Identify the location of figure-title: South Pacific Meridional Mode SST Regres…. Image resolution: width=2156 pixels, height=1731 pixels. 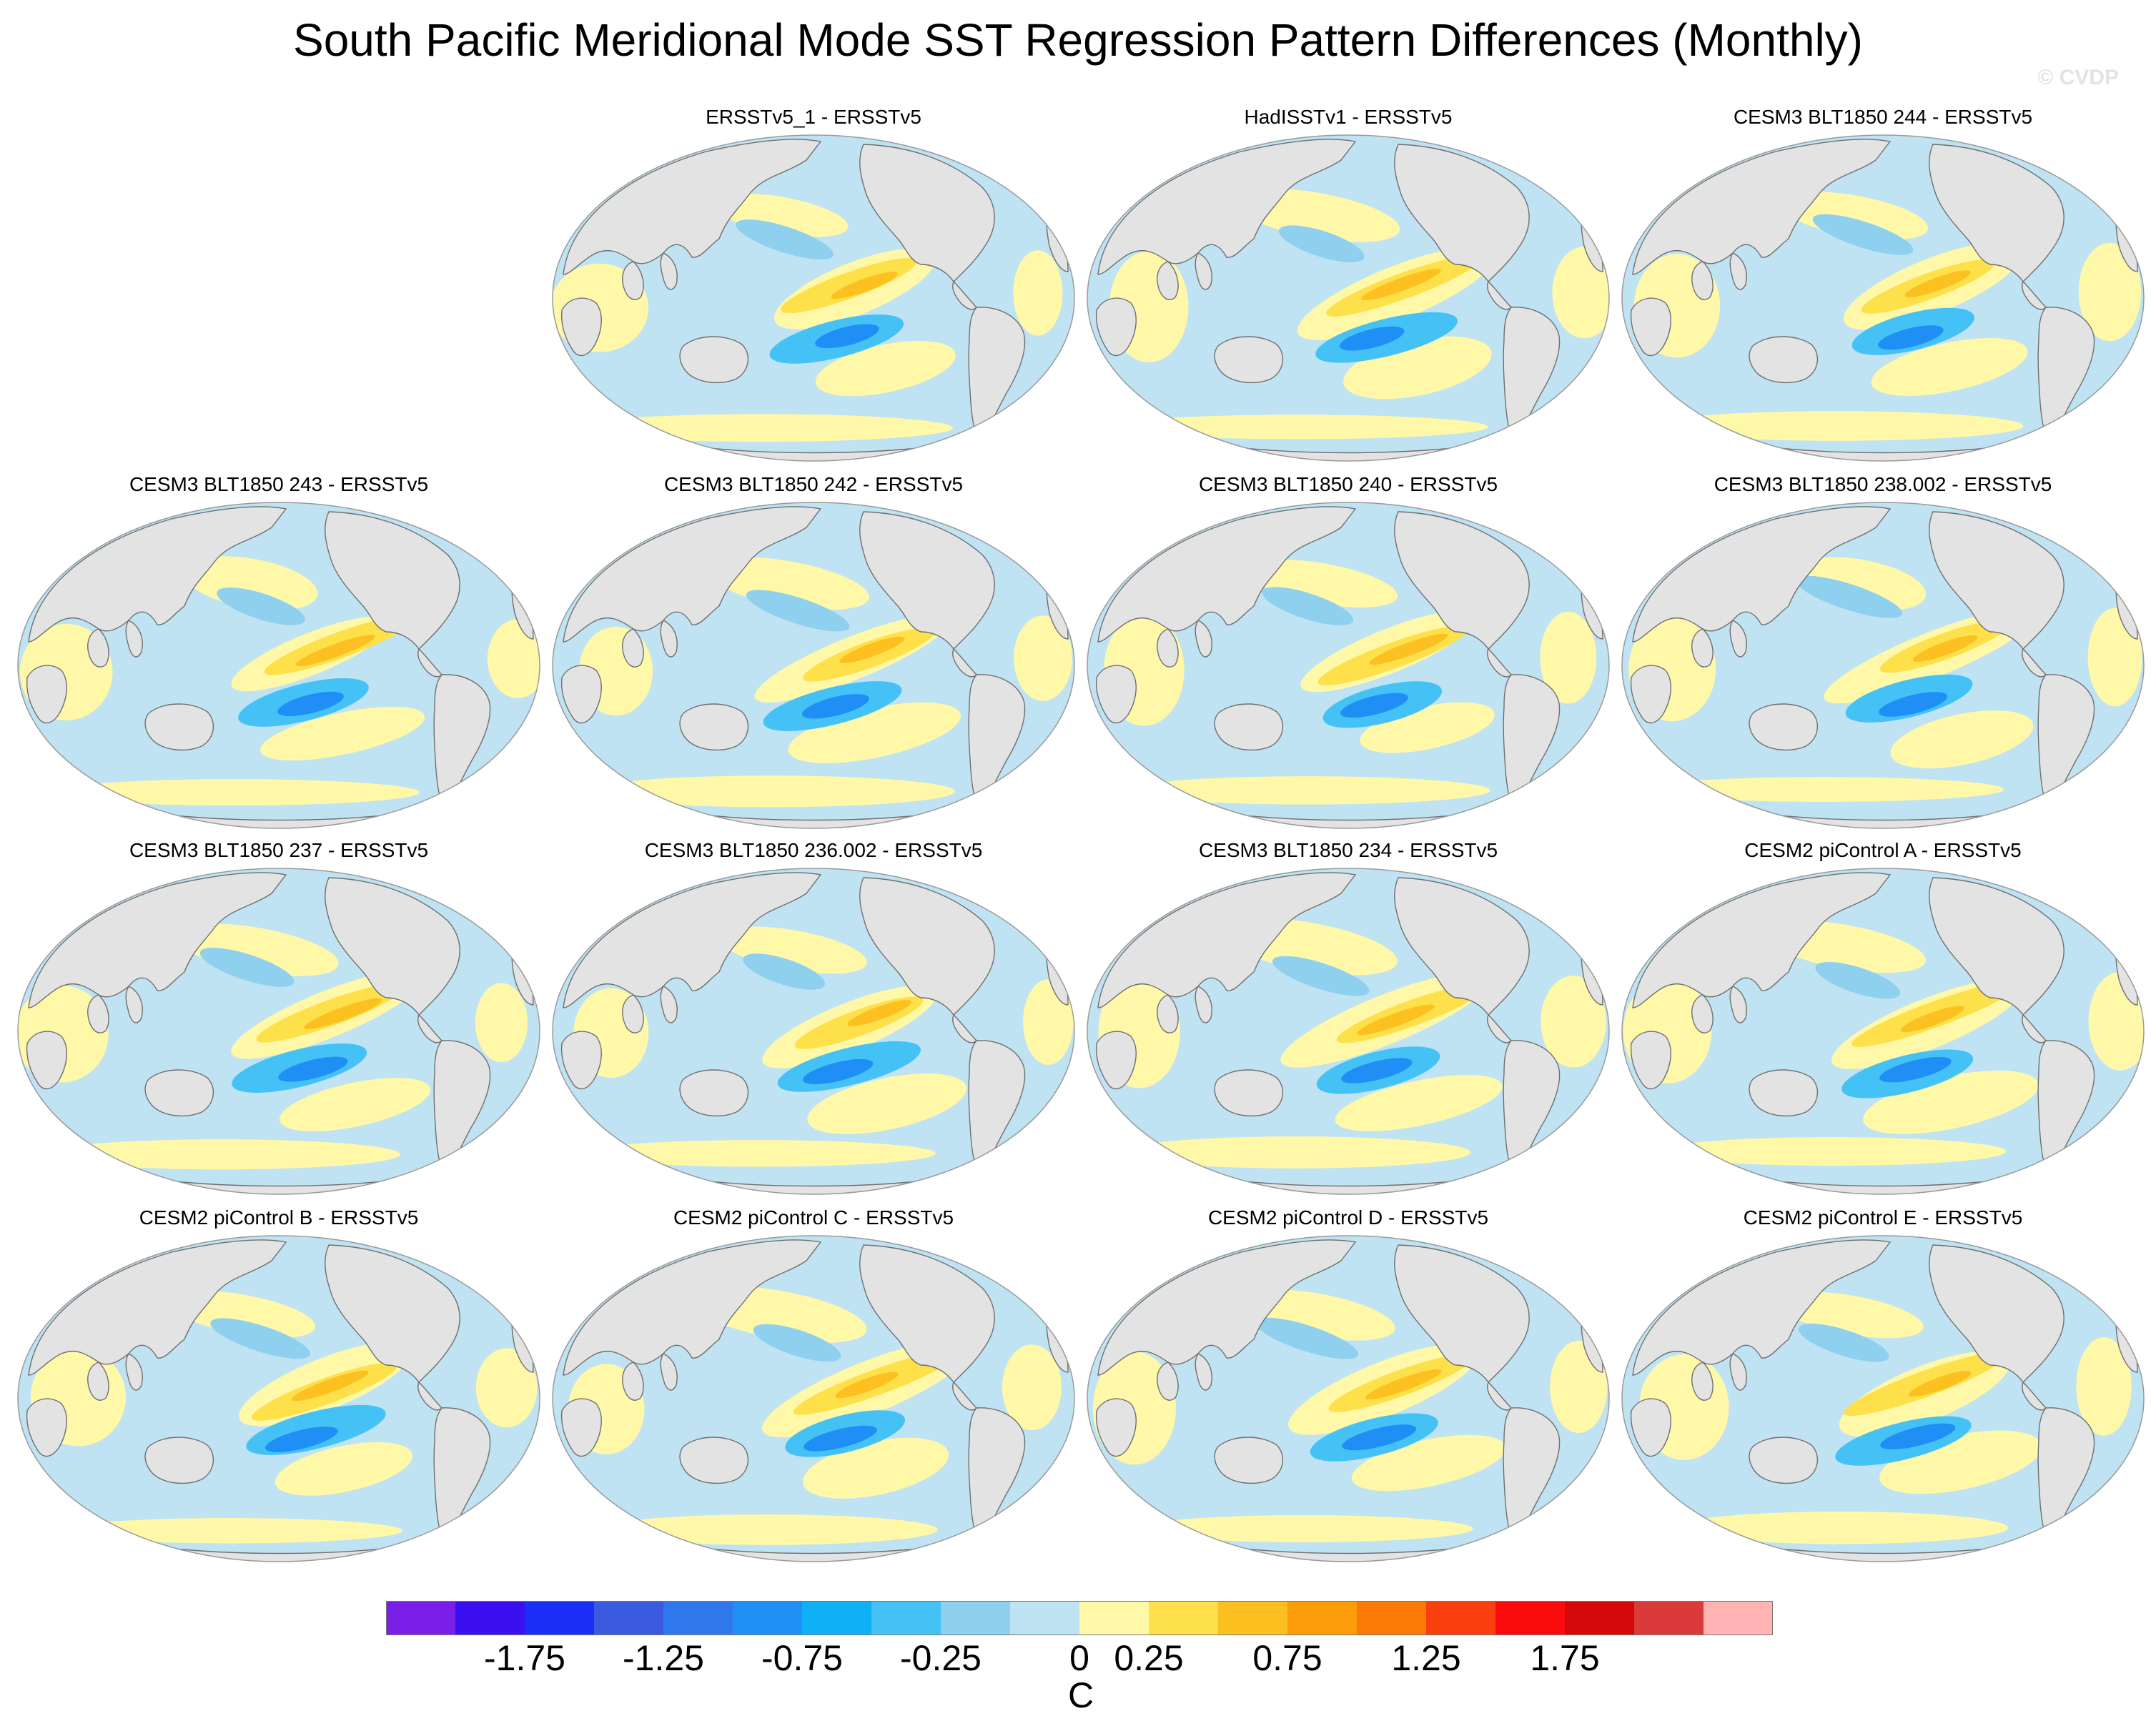
(1078, 40).